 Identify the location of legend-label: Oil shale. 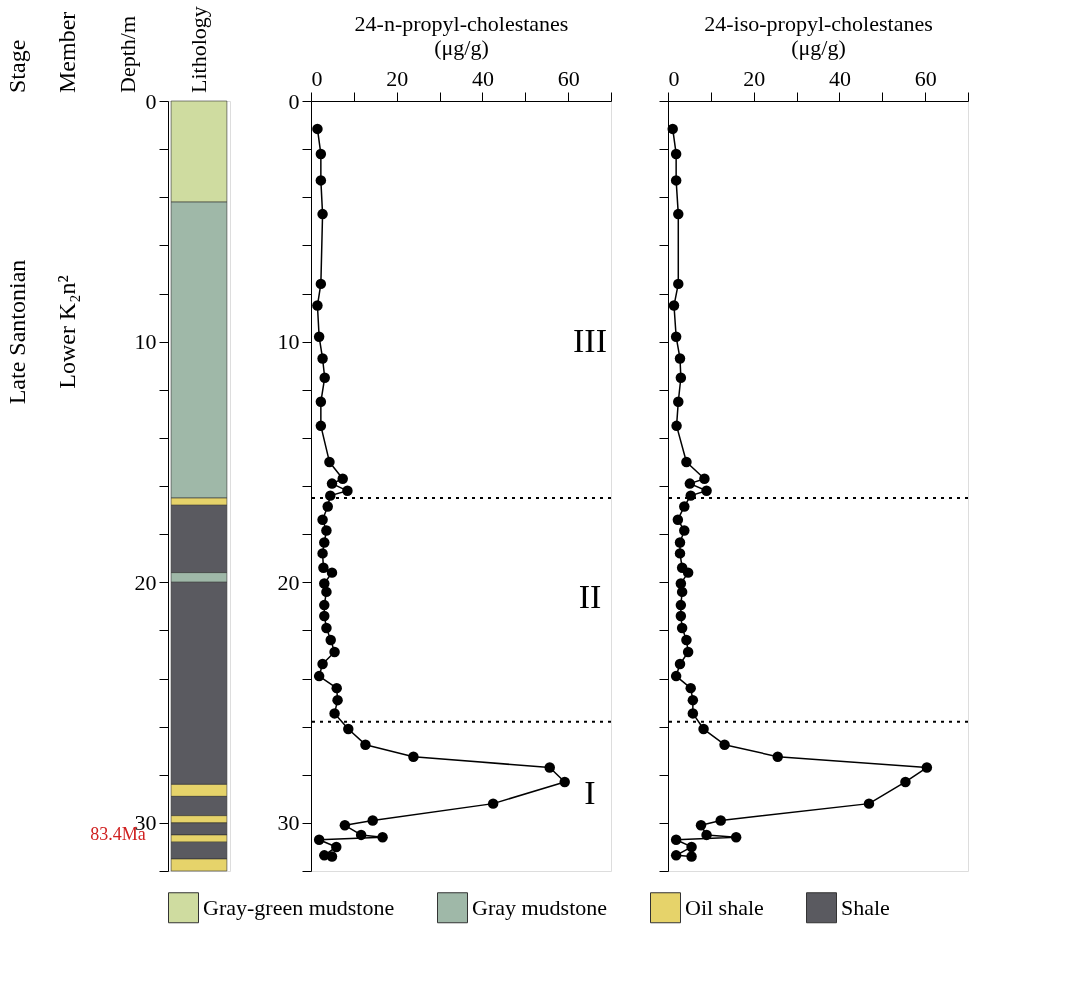
(724, 907).